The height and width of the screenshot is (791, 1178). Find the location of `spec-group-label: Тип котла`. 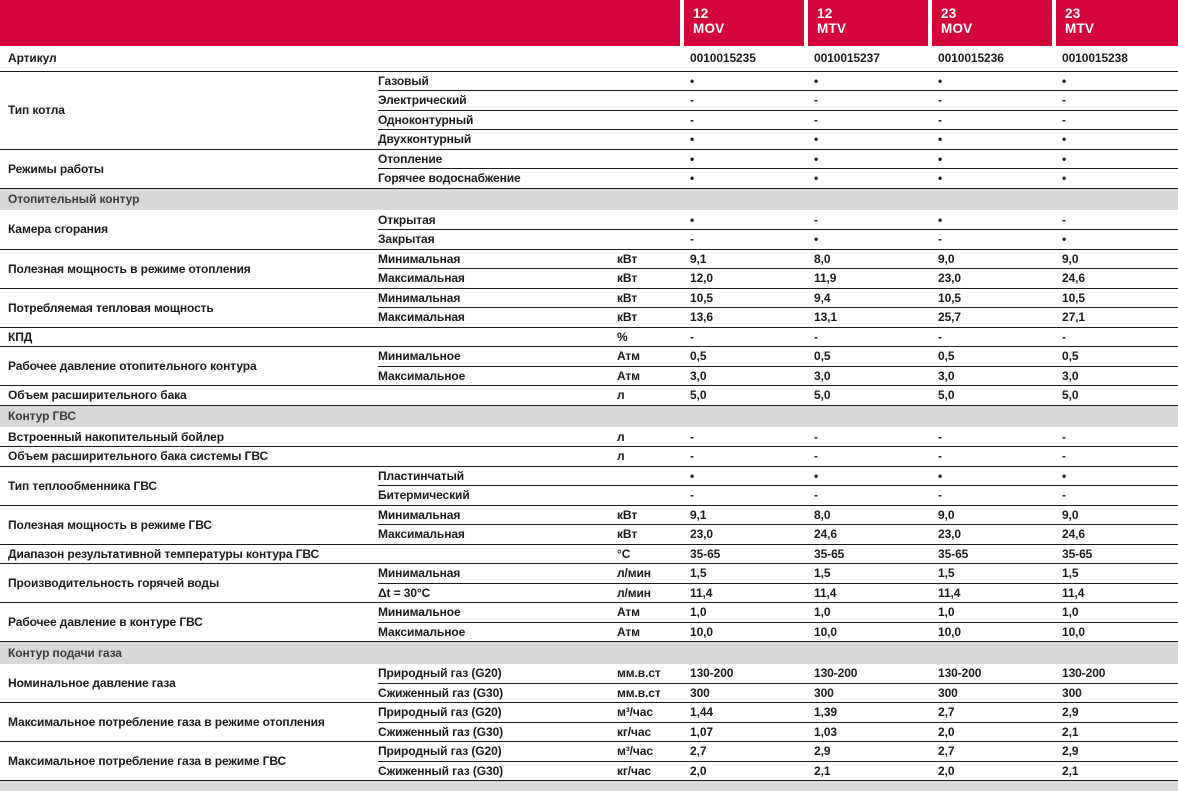

spec-group-label: Тип котла is located at coordinates (189, 109).